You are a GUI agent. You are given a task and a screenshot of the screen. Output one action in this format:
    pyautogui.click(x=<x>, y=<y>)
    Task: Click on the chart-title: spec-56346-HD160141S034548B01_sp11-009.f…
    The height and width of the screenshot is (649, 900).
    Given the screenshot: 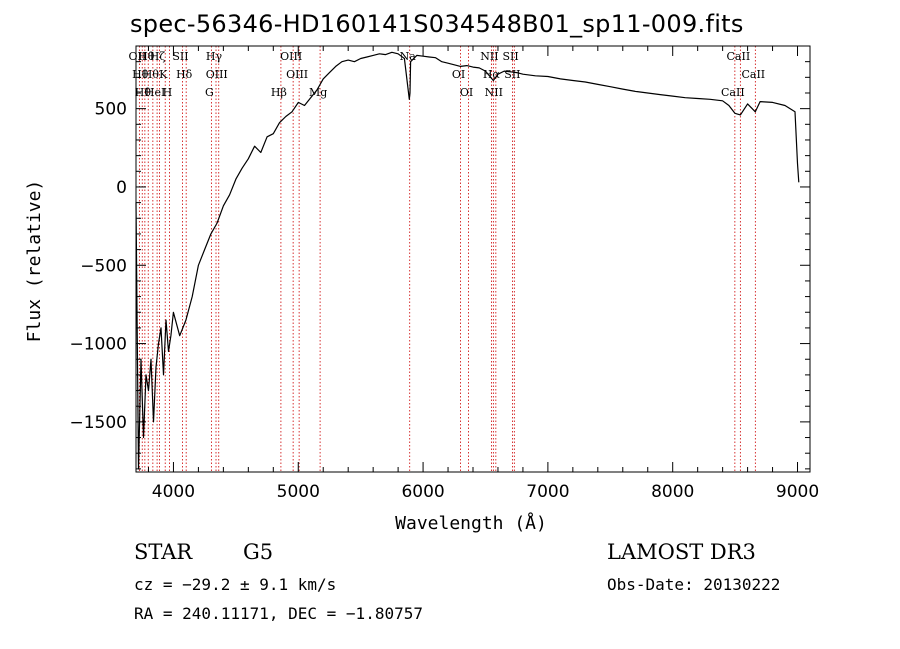 What is the action you would take?
    pyautogui.click(x=437, y=24)
    